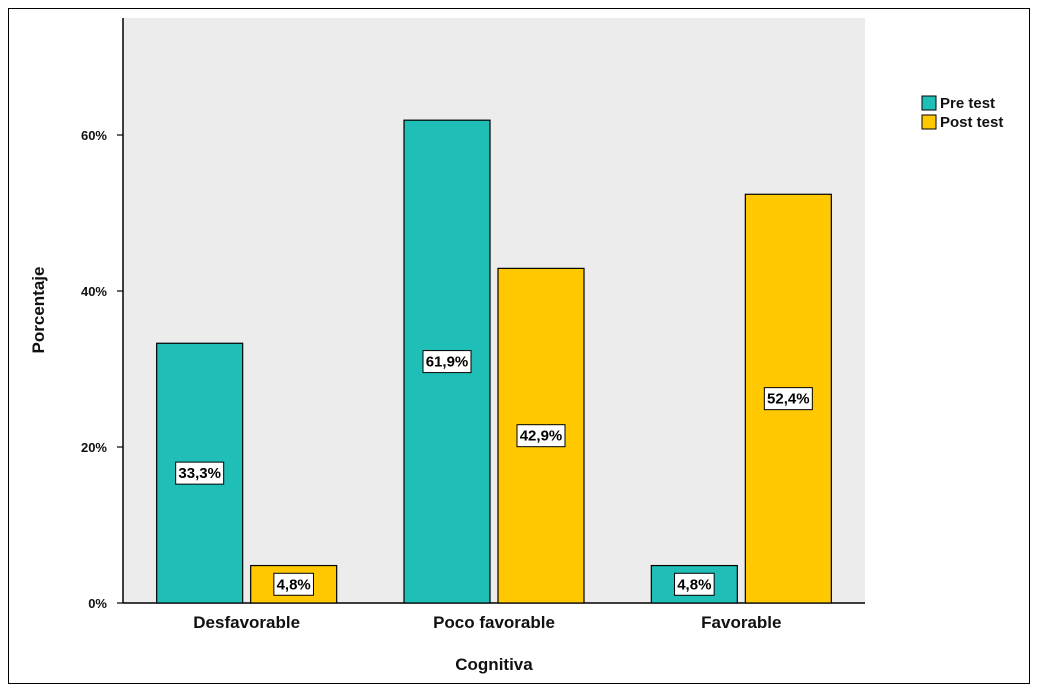 This screenshot has width=1040, height=690. What do you see at coordinates (38, 310) in the screenshot?
I see `y-axis-title: Porcentaje` at bounding box center [38, 310].